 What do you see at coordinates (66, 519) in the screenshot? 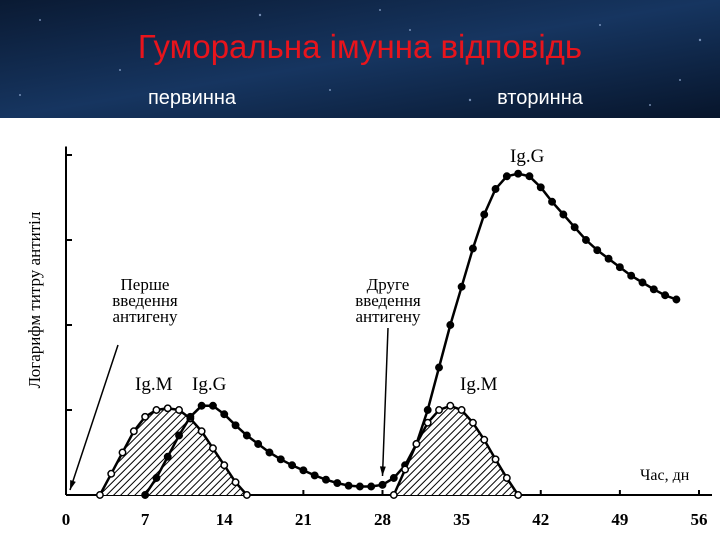
I see `x-tick-label: 0` at bounding box center [66, 519].